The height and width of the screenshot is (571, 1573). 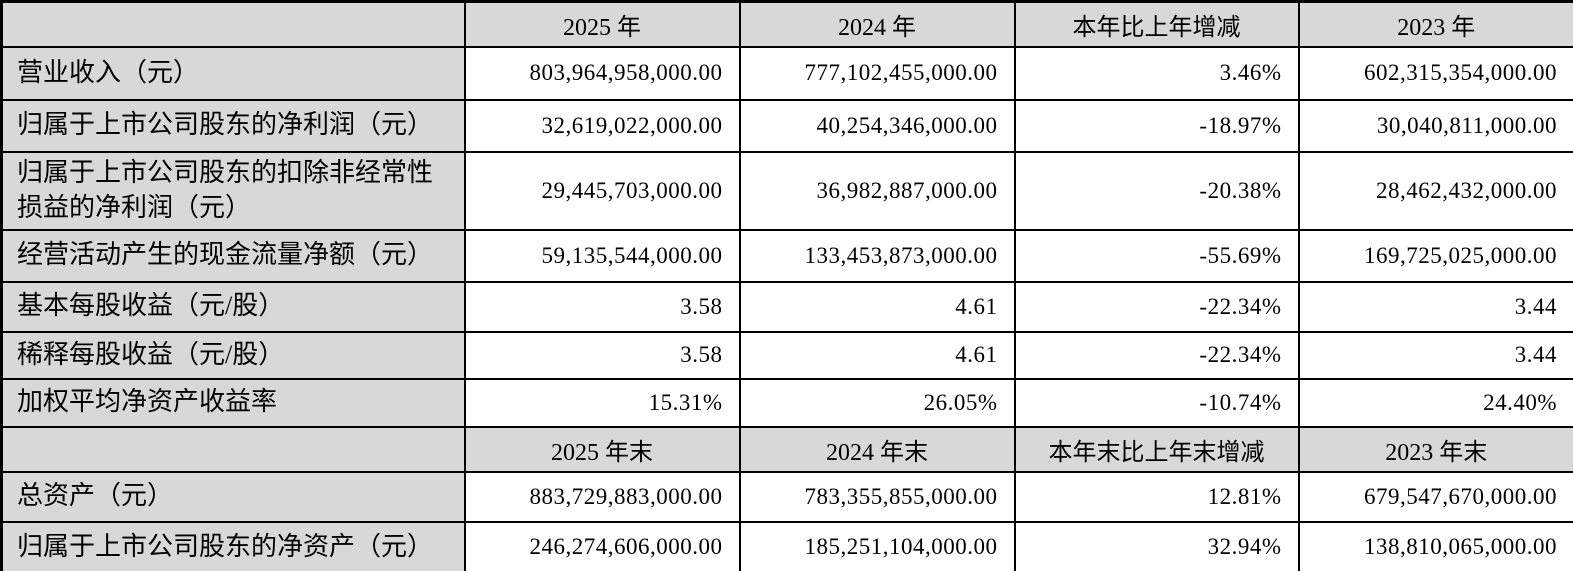 I want to click on net-assets-label: 归属于上市公司股东的净资产（元）, so click(x=233, y=545).